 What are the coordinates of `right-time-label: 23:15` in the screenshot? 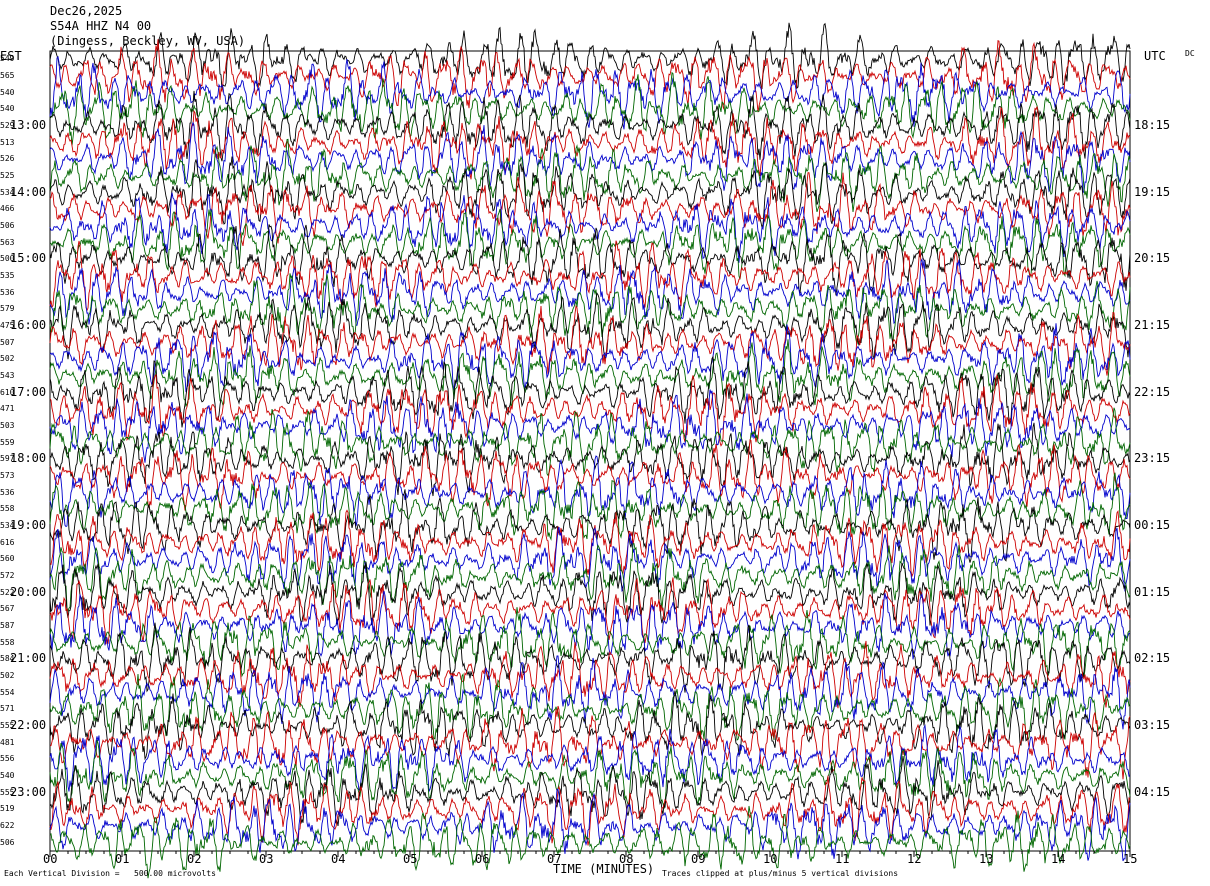 It's located at (1152, 458).